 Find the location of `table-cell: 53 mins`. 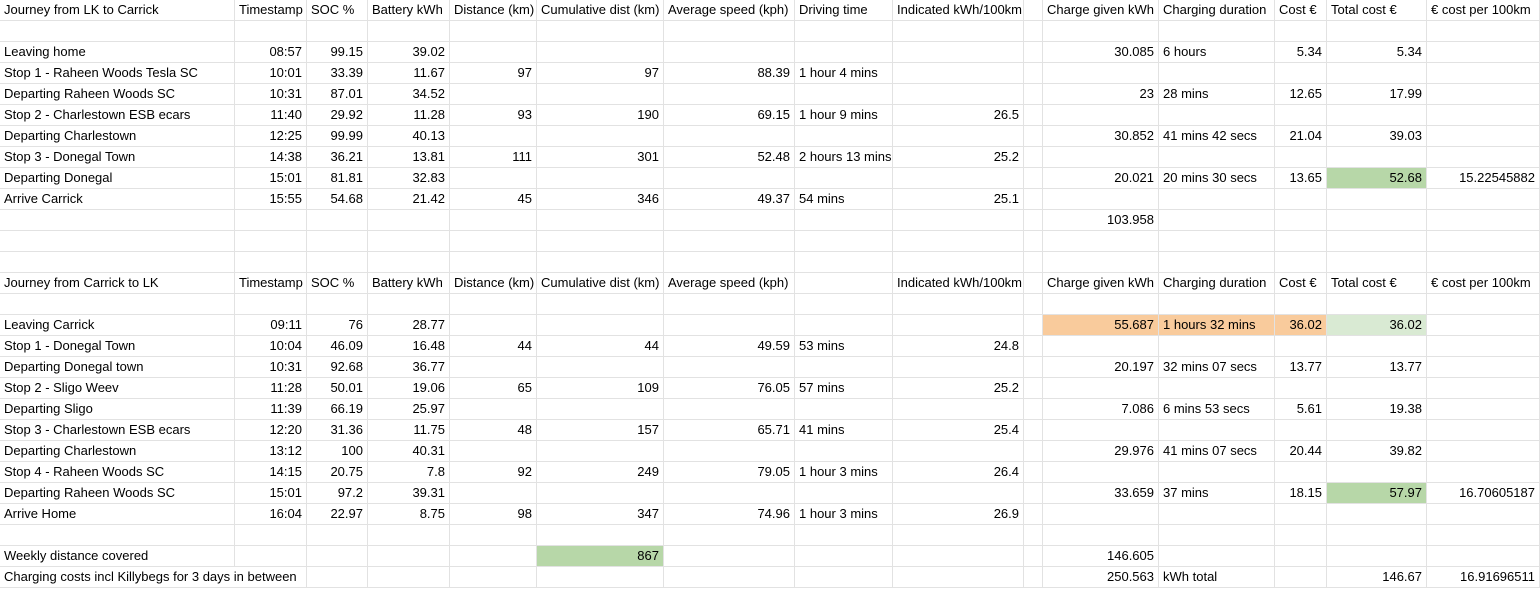

table-cell: 53 mins is located at coordinates (844, 346).